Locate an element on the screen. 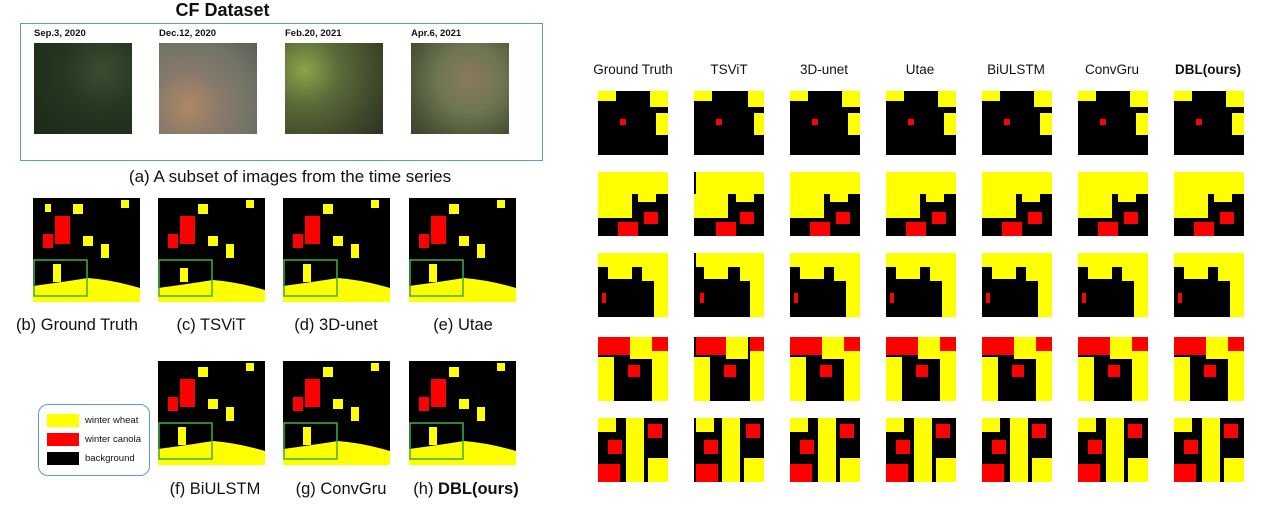 This screenshot has height=509, width=1269. legend: winter wheat winter canola background is located at coordinates (94, 440).